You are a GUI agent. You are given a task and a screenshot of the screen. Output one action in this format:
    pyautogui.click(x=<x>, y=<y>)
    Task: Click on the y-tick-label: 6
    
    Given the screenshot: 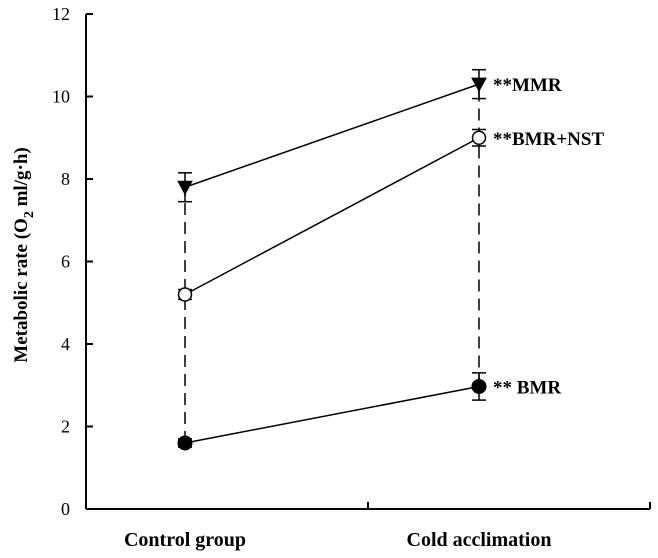 What is the action you would take?
    pyautogui.click(x=65, y=262)
    